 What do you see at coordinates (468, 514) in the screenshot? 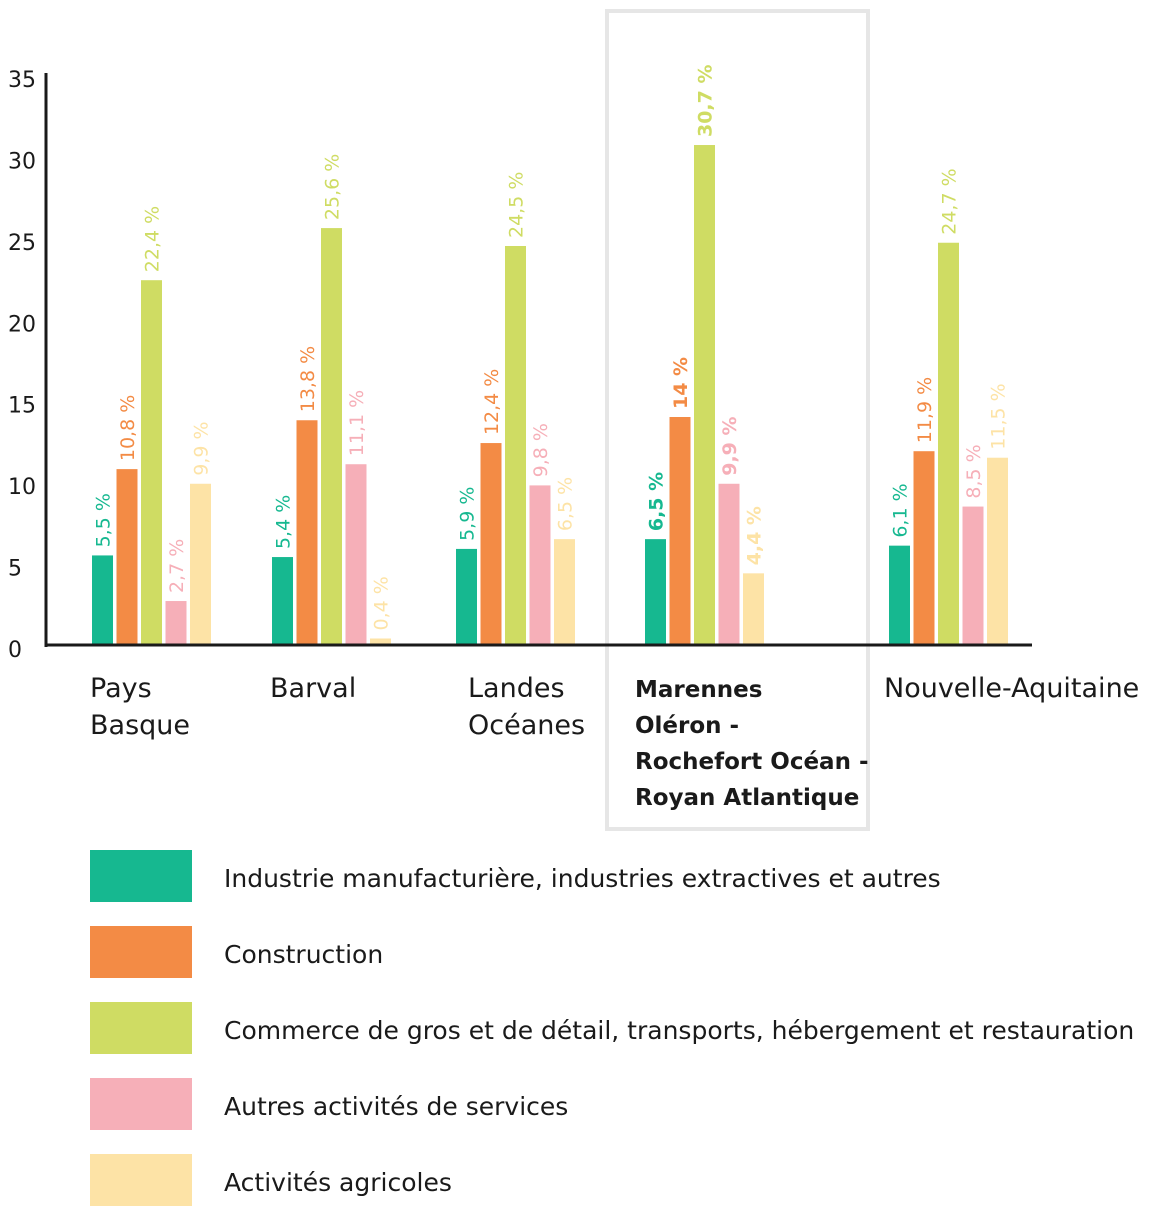
I see `data-label: 5,9 %` at bounding box center [468, 514].